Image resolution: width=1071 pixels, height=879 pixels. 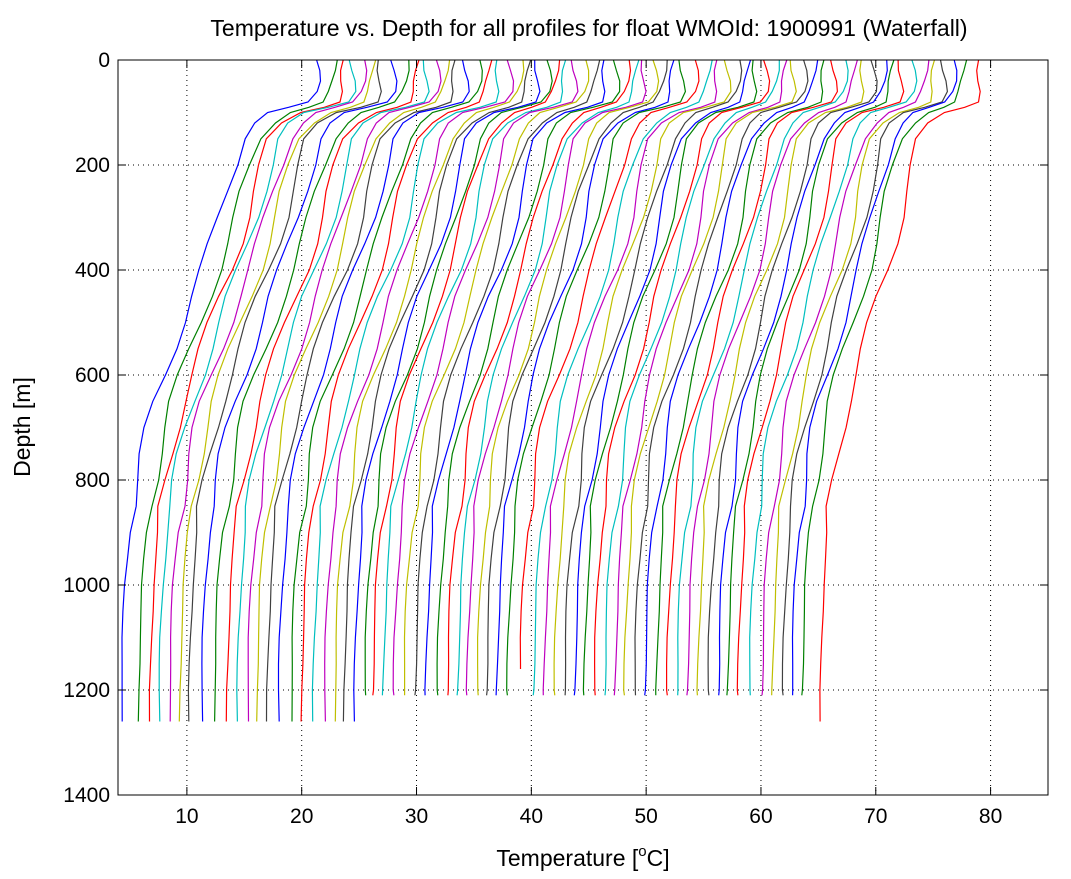 I want to click on x-axis-label: Temperature [oC], so click(x=582, y=857).